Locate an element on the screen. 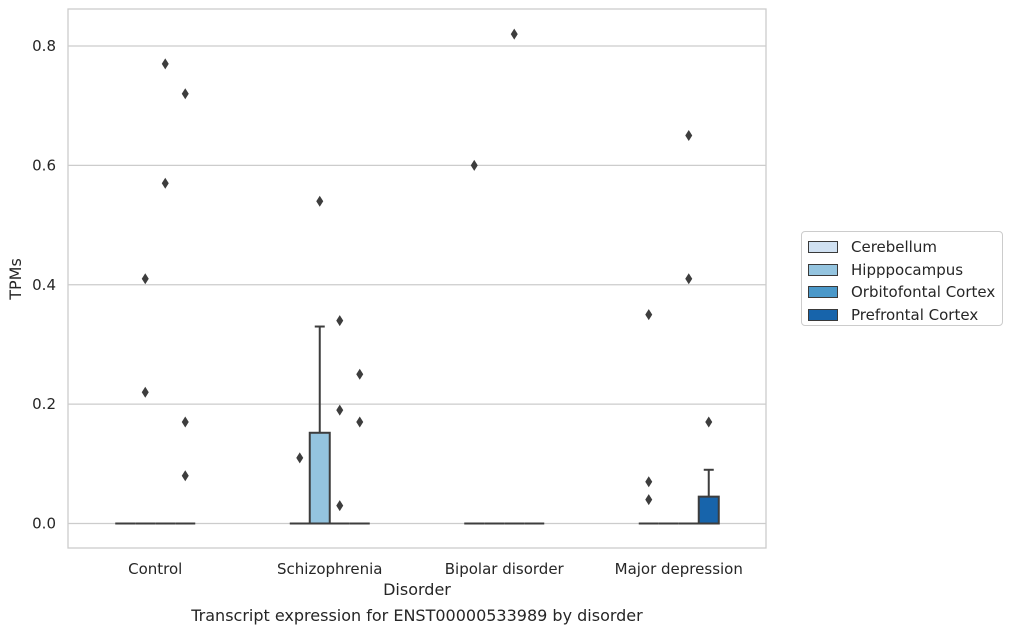 This screenshot has height=634, width=1014. y-tick-label: 0.4 is located at coordinates (44, 285).